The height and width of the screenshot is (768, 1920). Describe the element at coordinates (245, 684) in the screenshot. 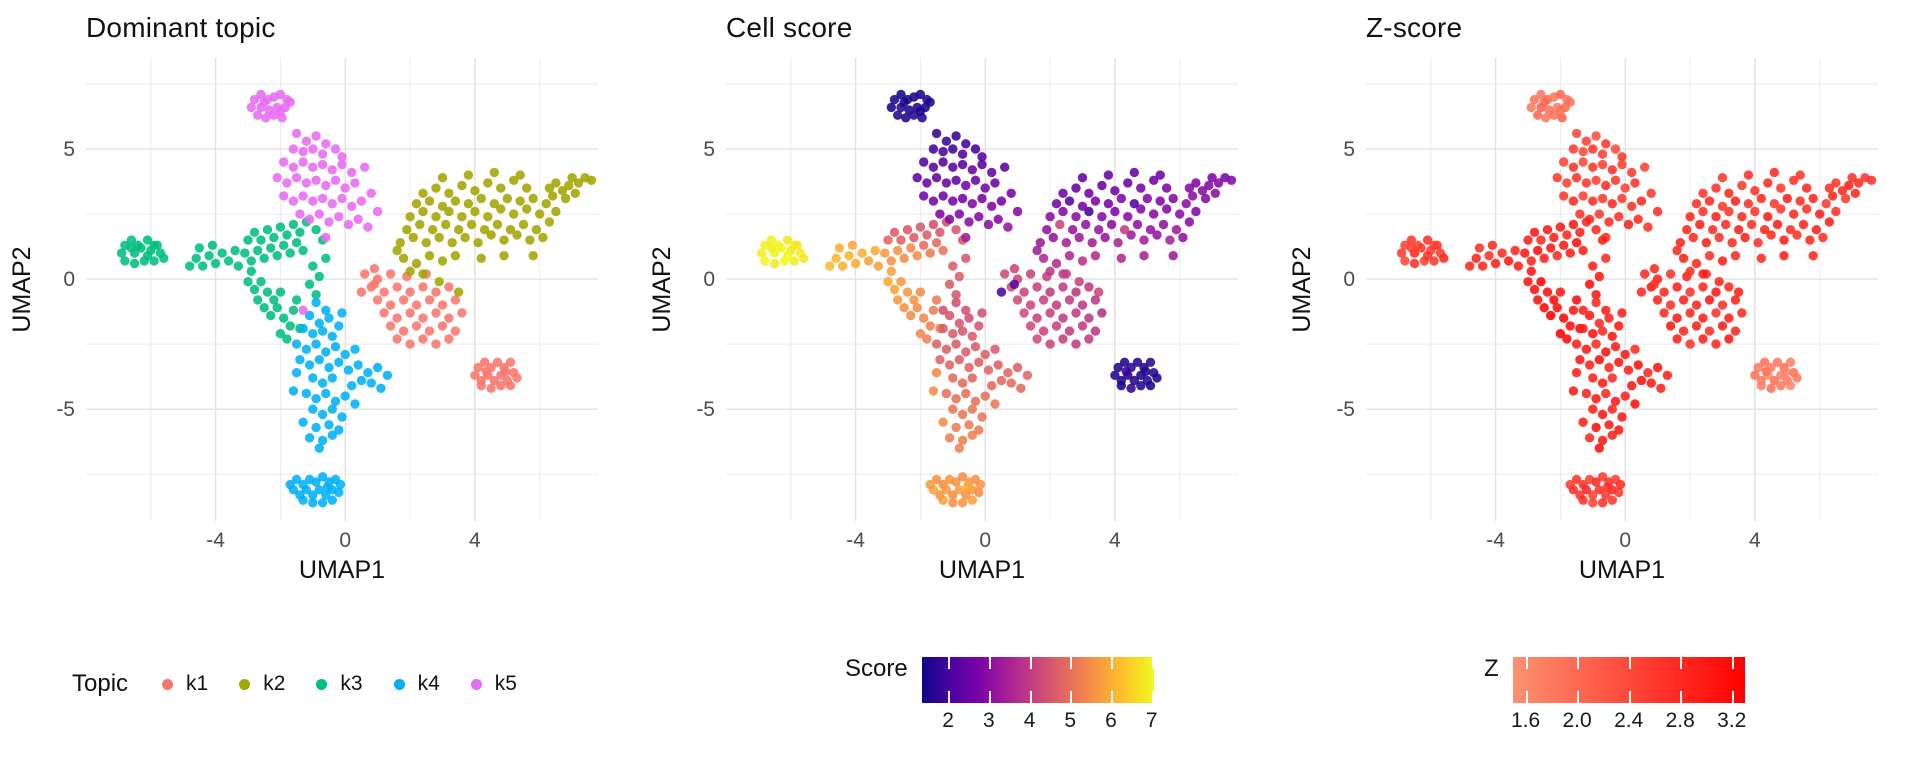

I see `legend-dot-k2` at that location.